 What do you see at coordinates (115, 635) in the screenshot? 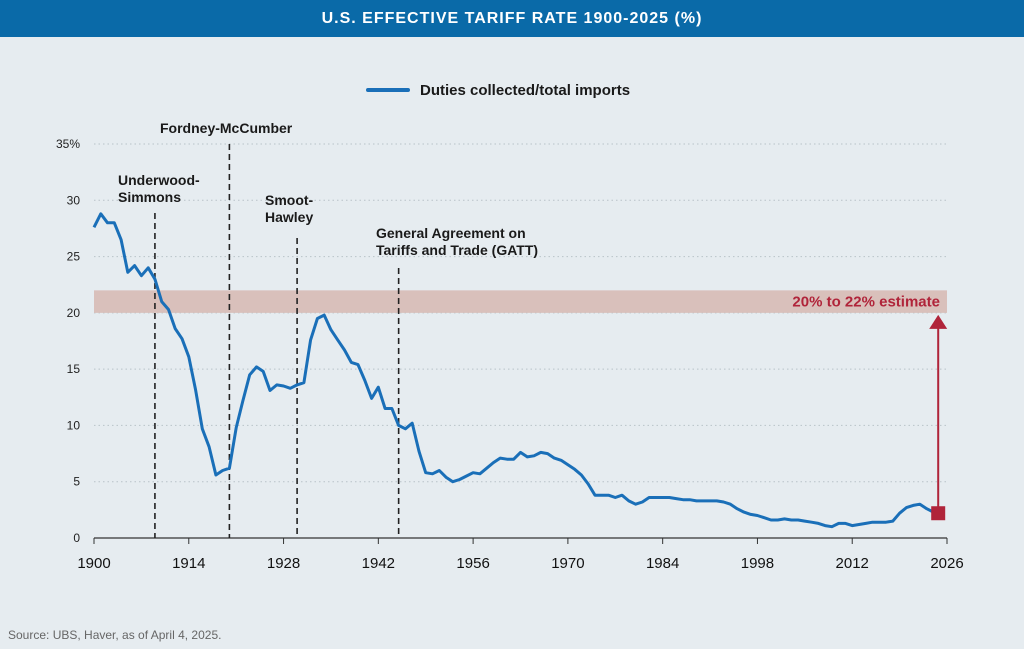
I see `source-note: Source: UBS, Haver, as of April 4, 2025.` at bounding box center [115, 635].